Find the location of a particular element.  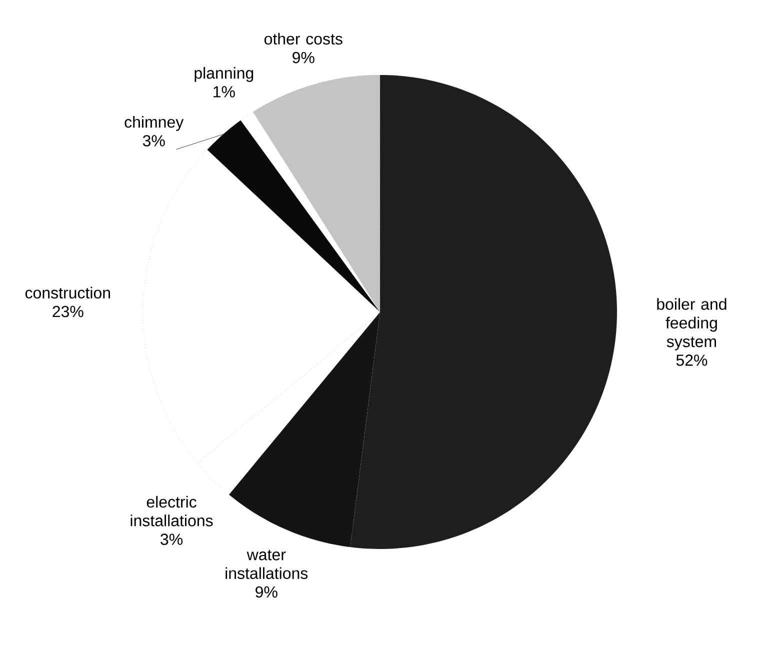

slice-label: chimney is located at coordinates (154, 123).